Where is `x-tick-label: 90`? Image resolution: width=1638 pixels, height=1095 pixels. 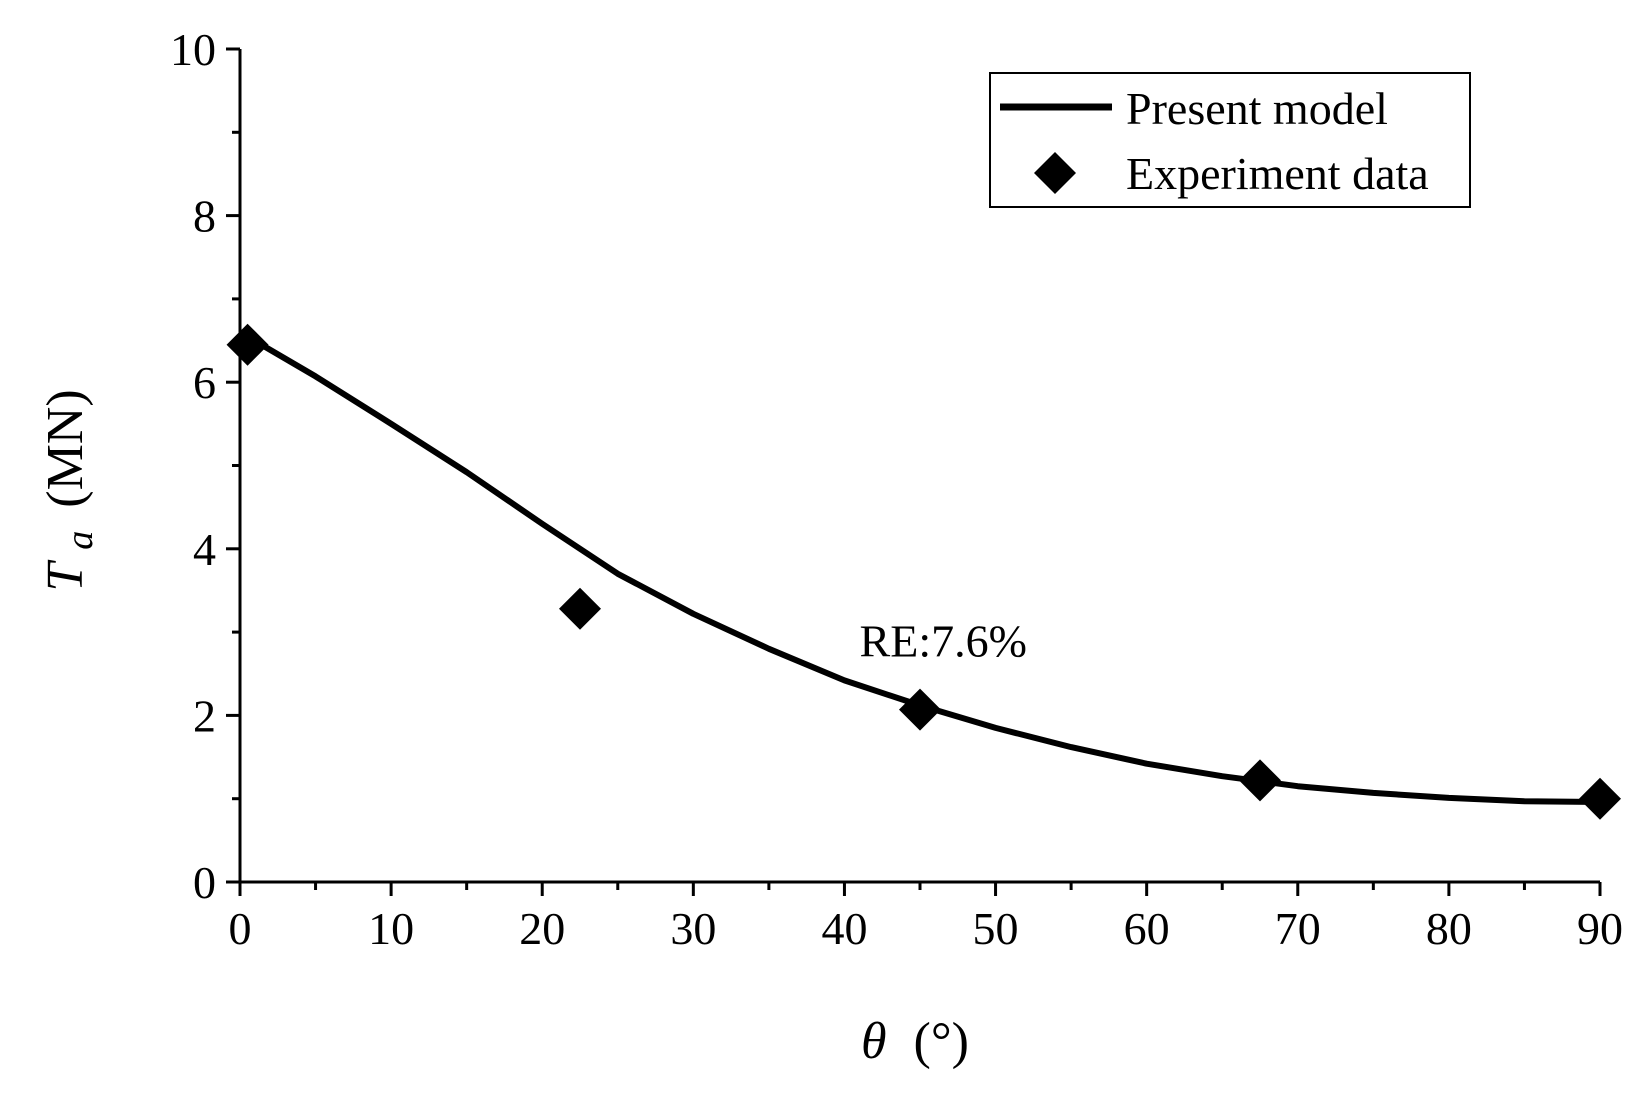 x-tick-label: 90 is located at coordinates (1600, 928).